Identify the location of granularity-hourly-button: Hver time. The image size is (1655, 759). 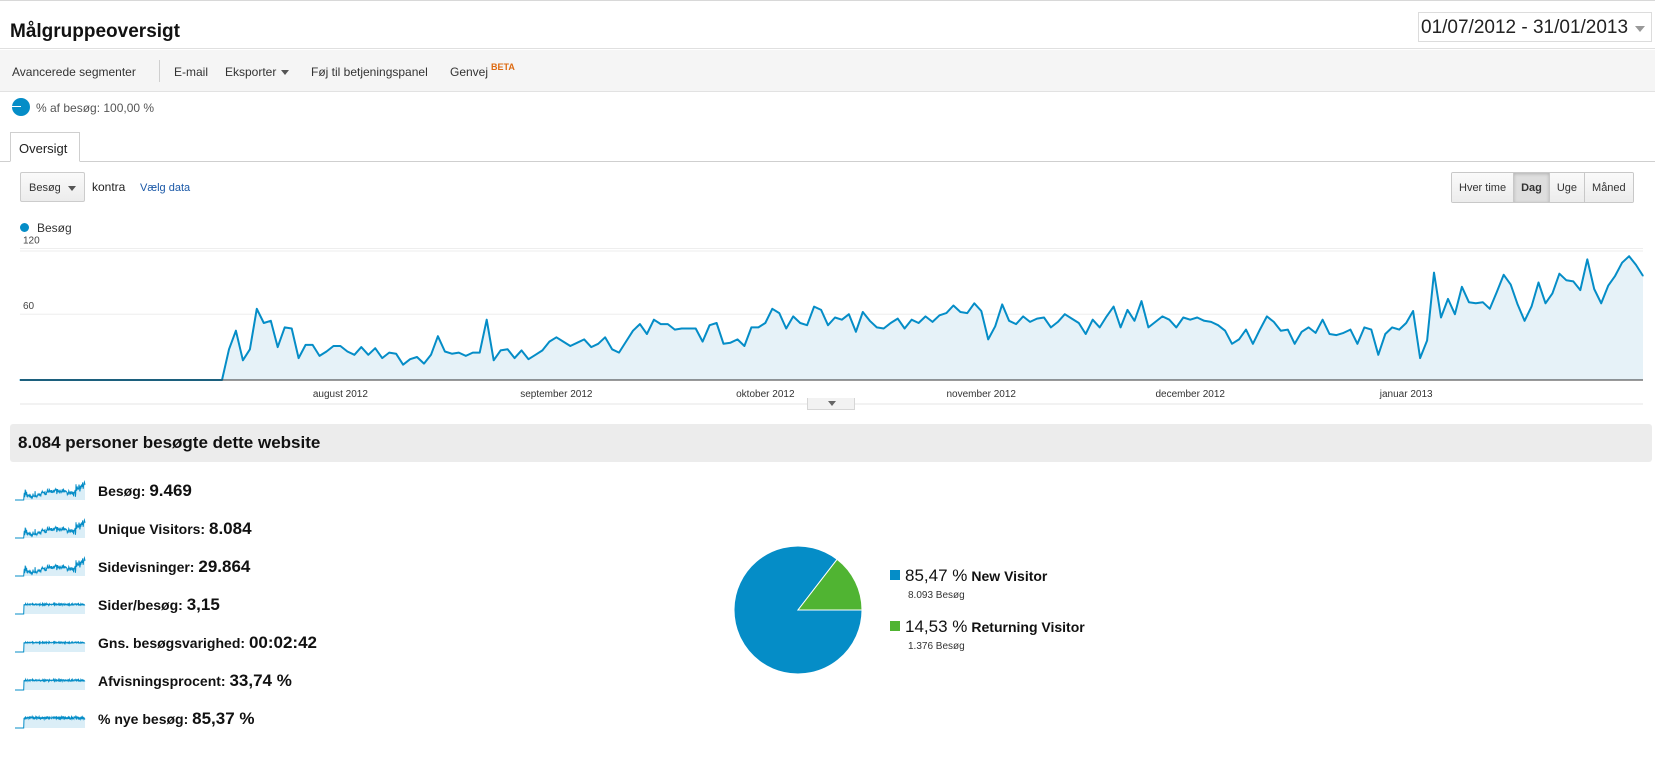
(1483, 187).